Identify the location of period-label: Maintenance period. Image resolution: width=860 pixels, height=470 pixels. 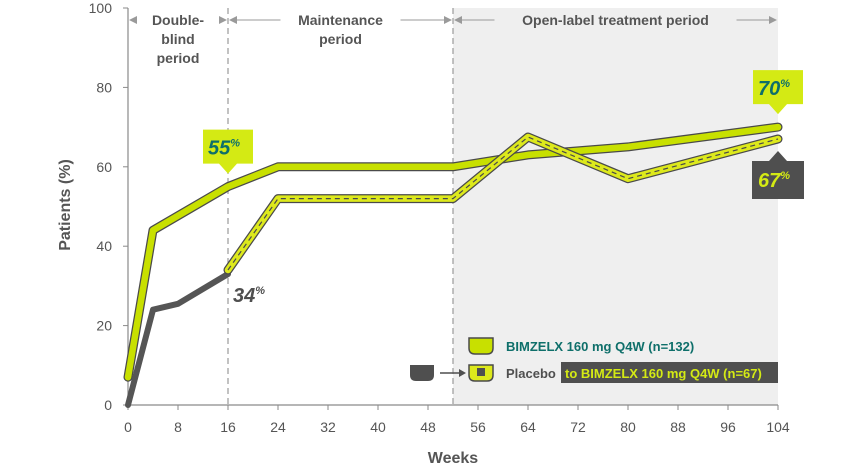
(340, 29).